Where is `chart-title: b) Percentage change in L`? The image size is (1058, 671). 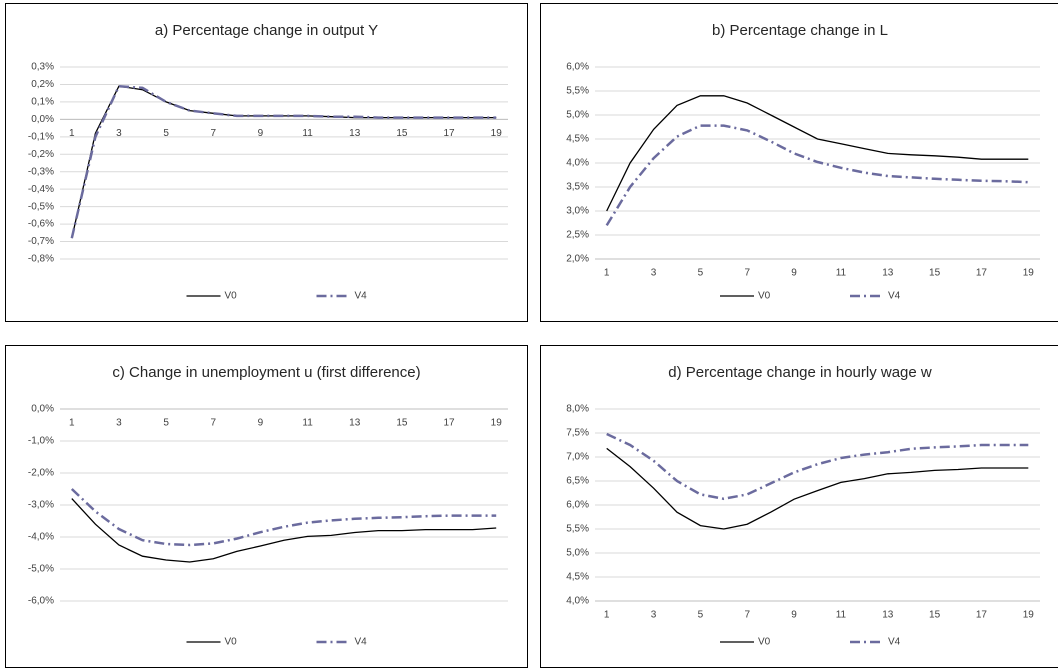
chart-title: b) Percentage change in L is located at coordinates (800, 30).